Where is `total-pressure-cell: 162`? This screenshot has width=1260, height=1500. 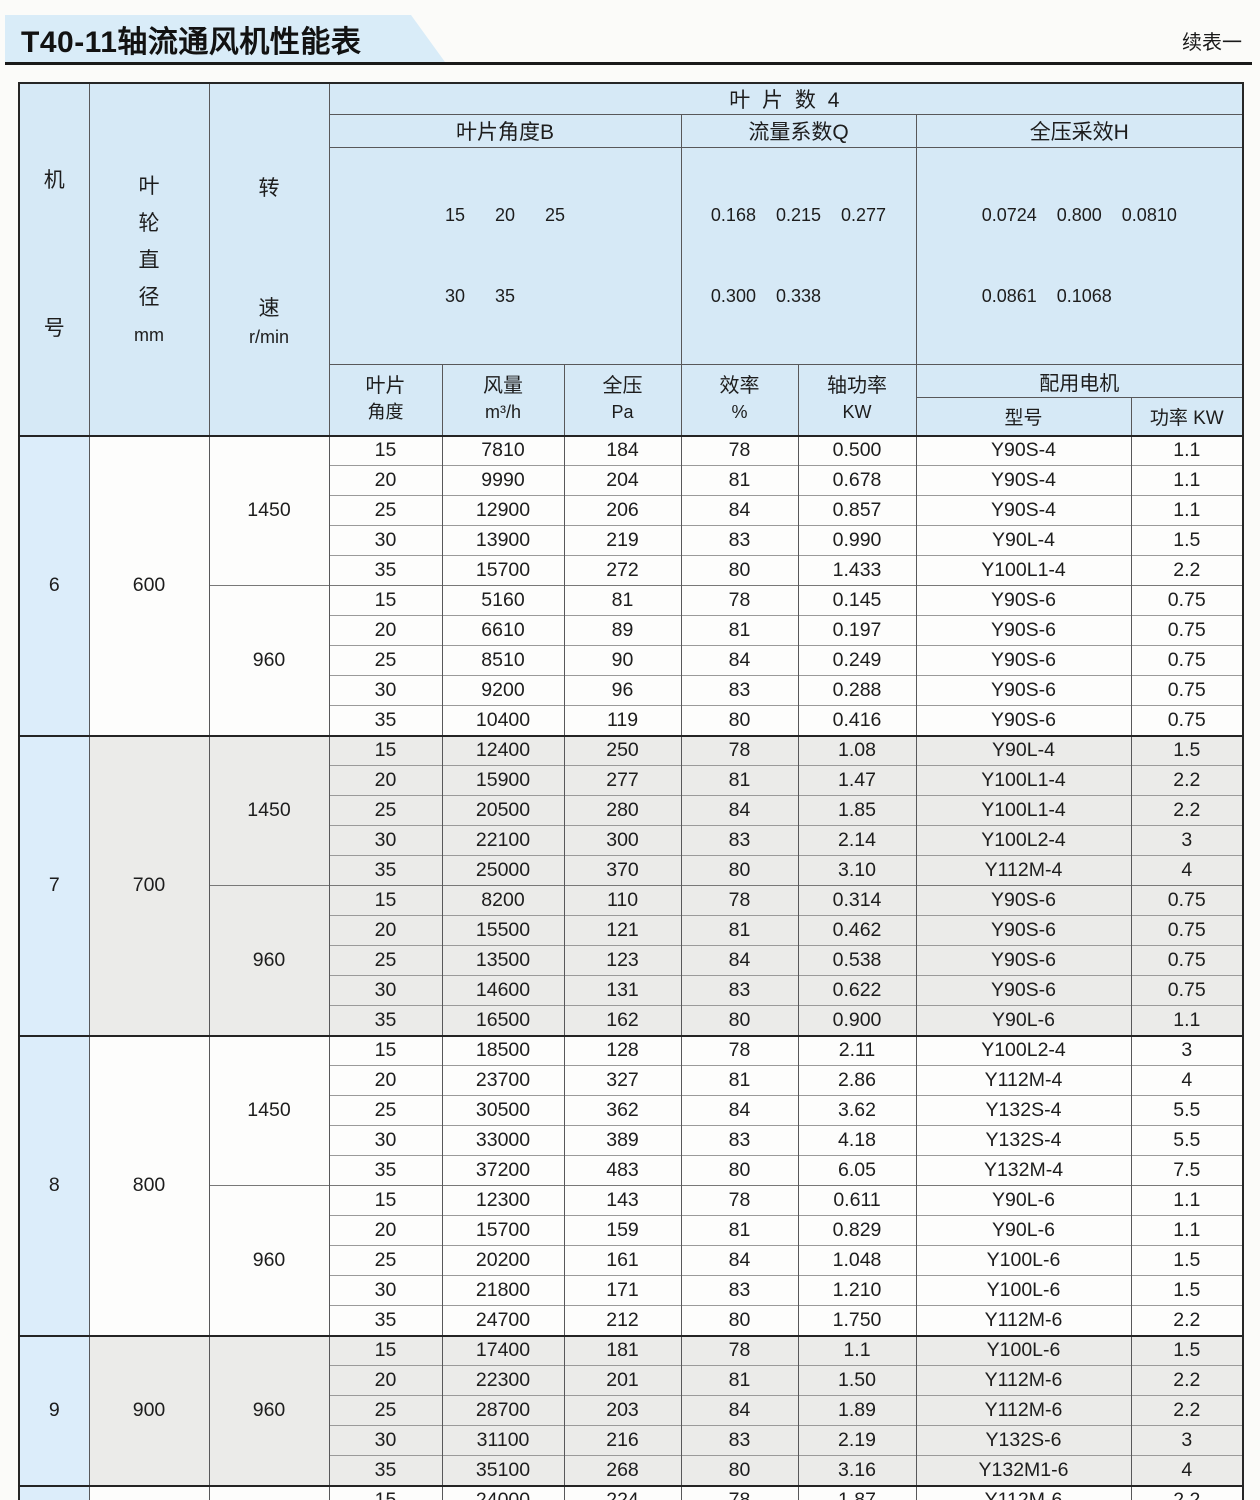
total-pressure-cell: 162 is located at coordinates (622, 1020).